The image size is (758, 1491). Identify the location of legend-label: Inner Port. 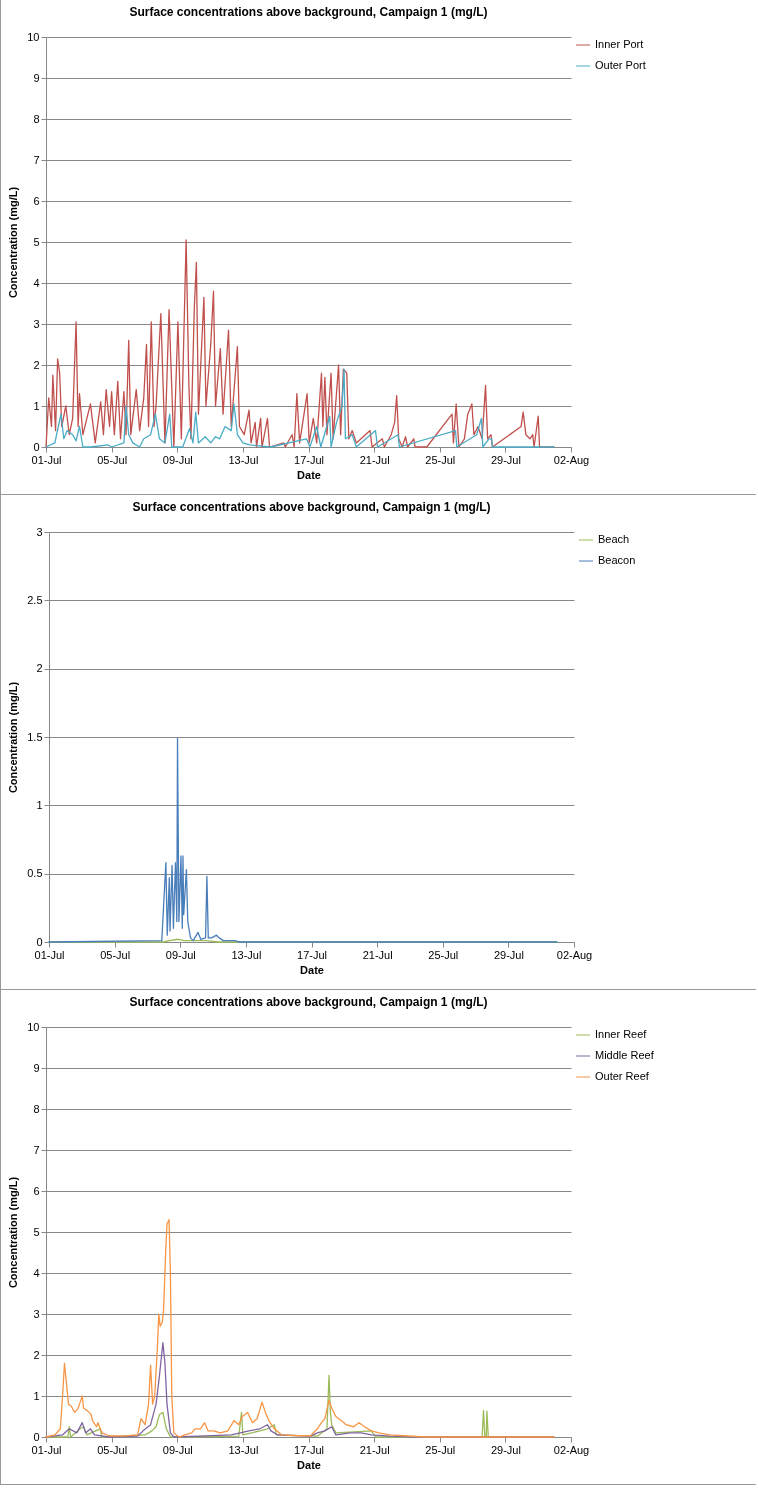
(619, 44).